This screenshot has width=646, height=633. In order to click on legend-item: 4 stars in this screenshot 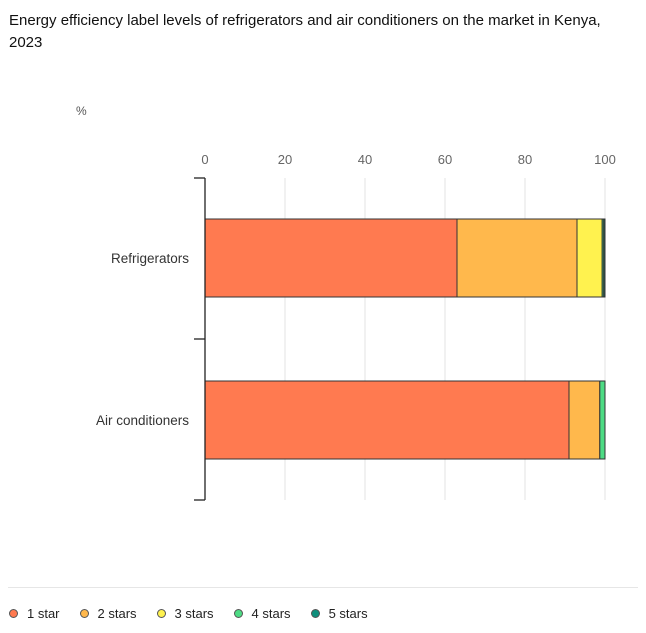, I will do `click(262, 613)`.